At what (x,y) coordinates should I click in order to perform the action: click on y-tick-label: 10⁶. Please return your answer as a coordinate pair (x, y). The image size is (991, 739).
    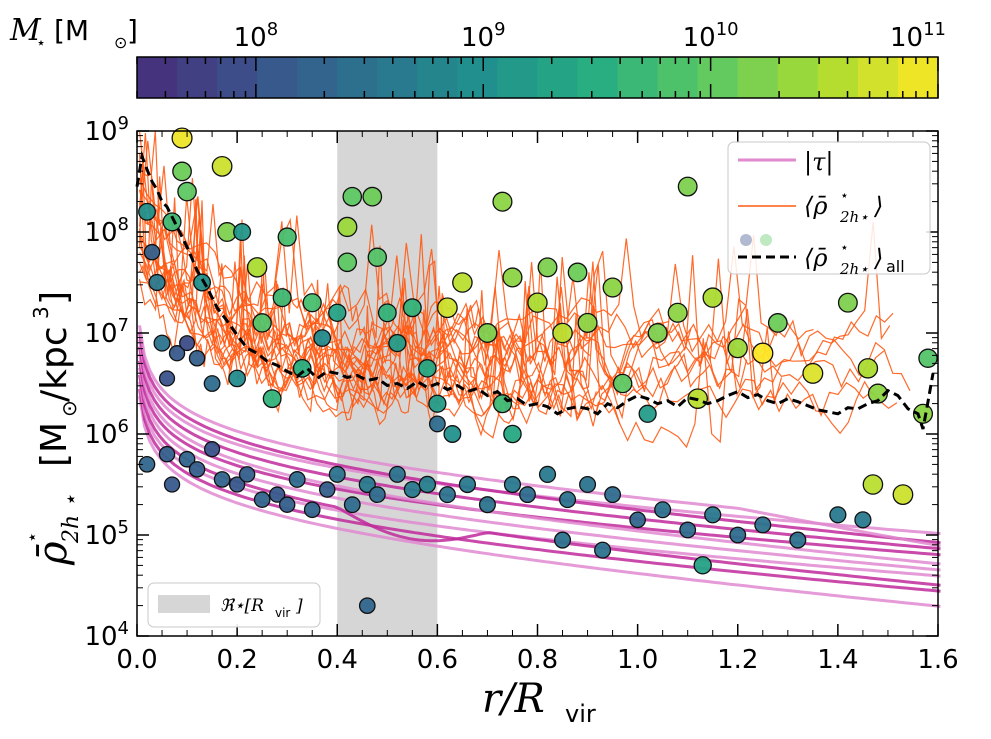
    Looking at the image, I should click on (106, 433).